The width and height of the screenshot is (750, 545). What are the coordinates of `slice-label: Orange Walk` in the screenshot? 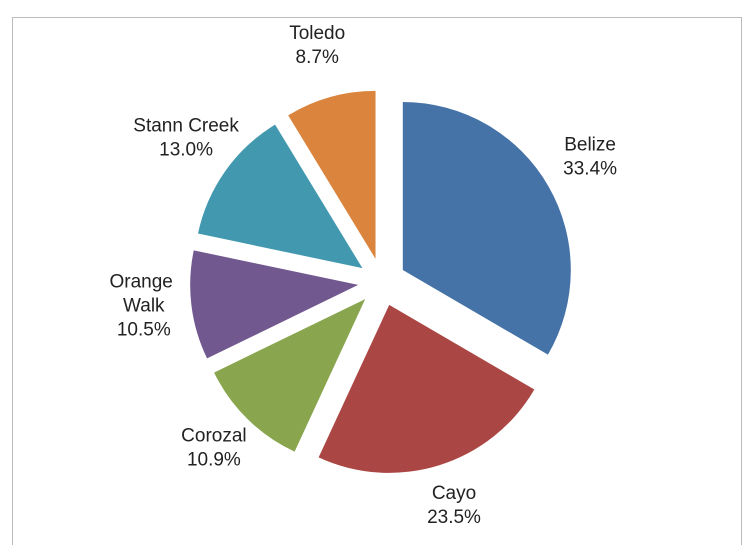 It's located at (143, 293).